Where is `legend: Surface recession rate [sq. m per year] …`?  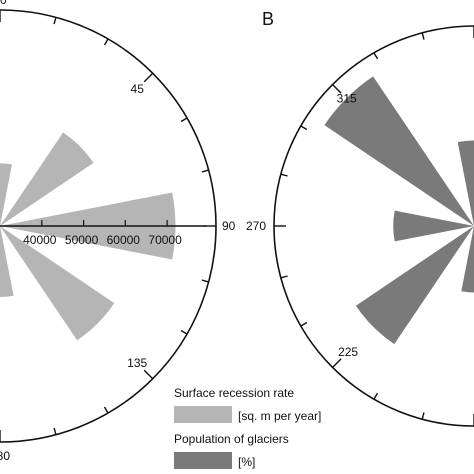
legend: Surface recession rate [sq. m per year] … is located at coordinates (247, 427).